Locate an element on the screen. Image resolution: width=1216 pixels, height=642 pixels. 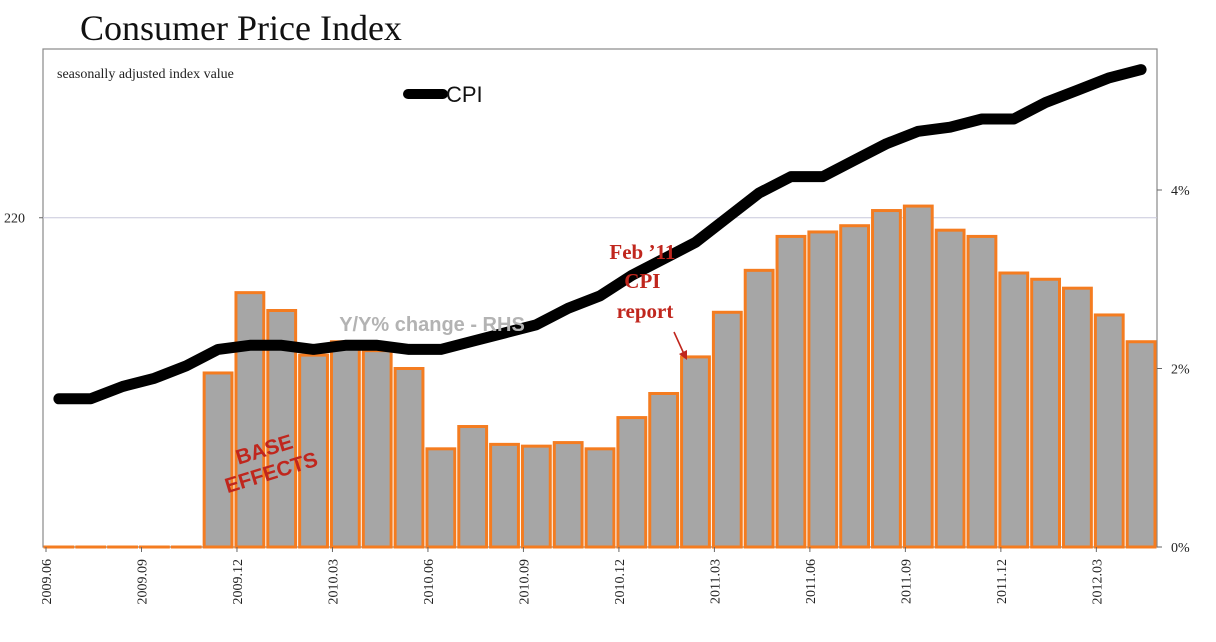
feb-report-line-2: CPI is located at coordinates (642, 281).